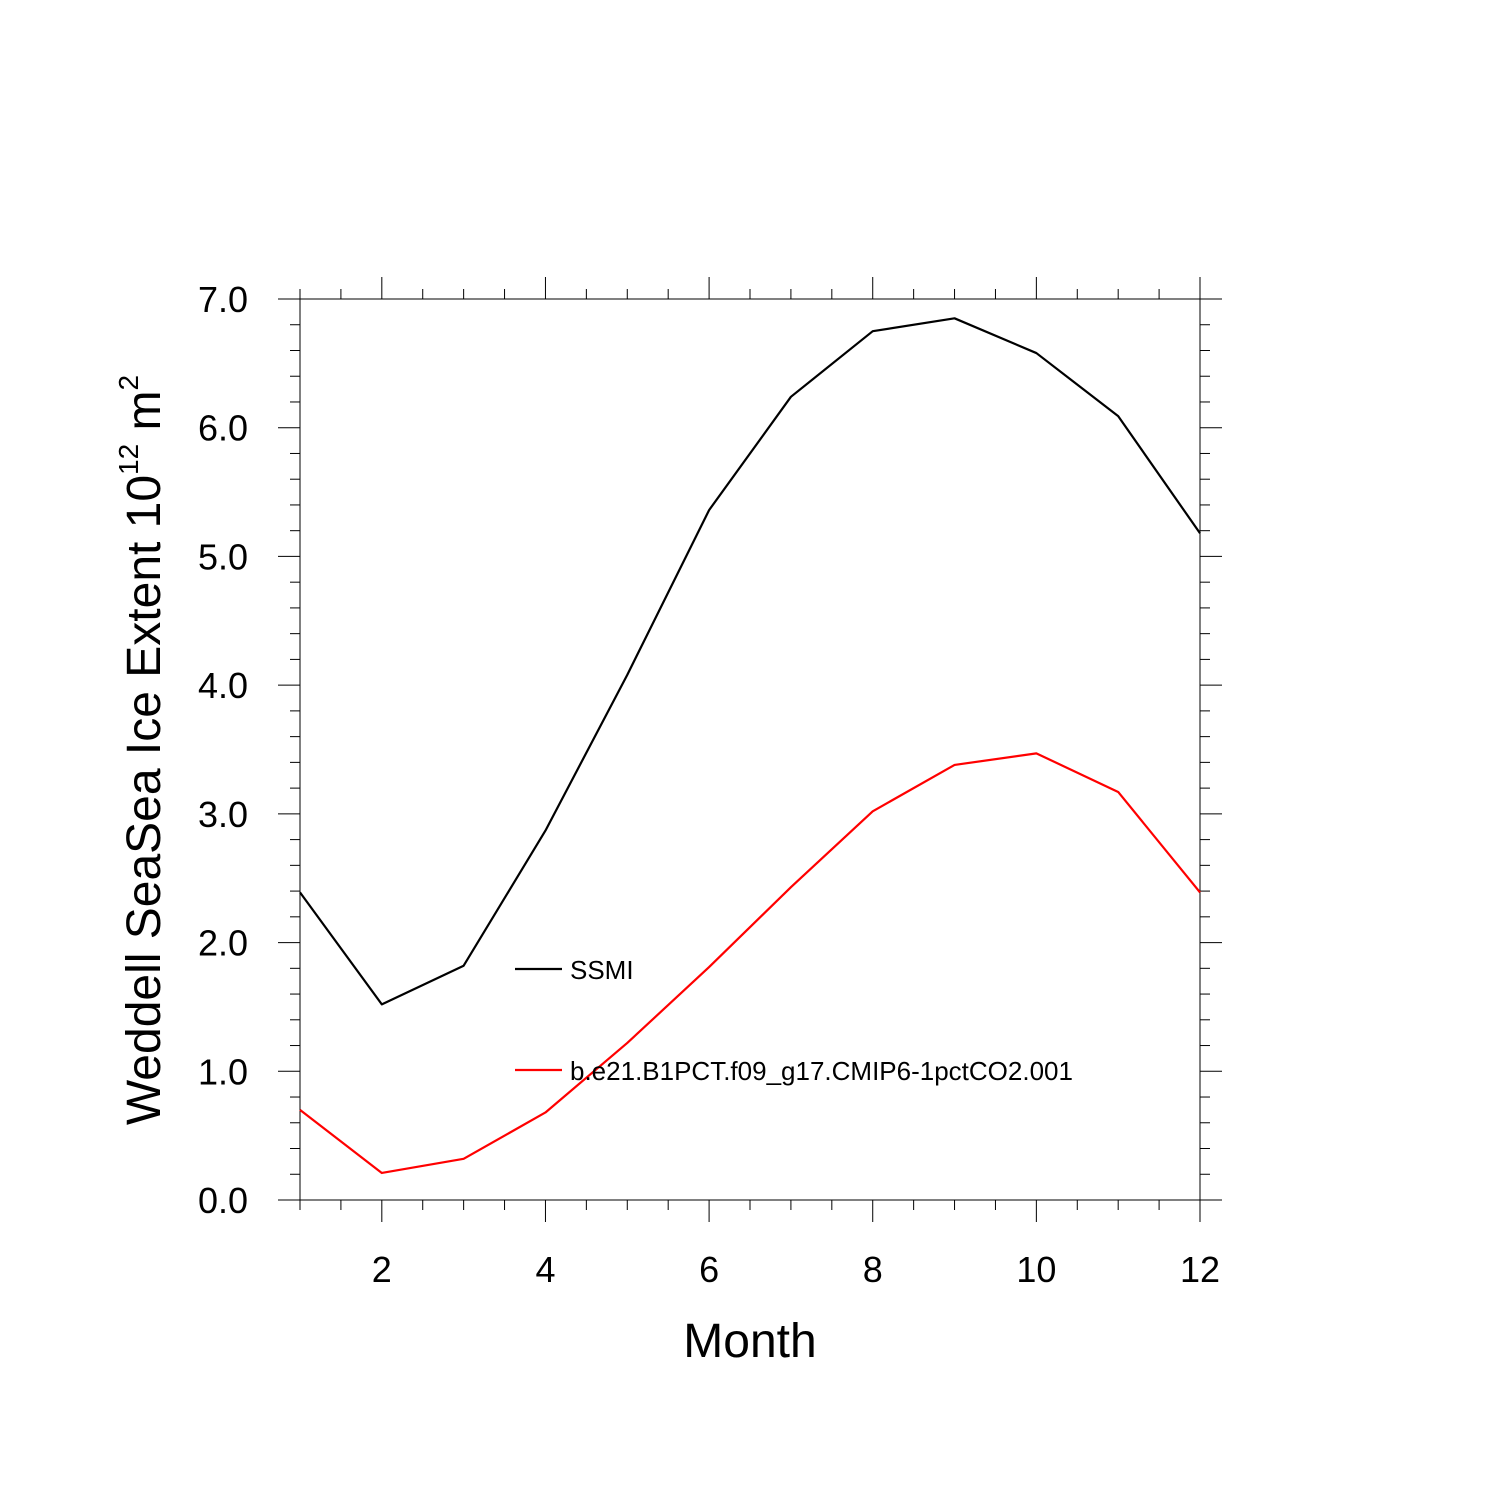 The image size is (1500, 1500). I want to click on legend-label-1: SSMI, so click(602, 970).